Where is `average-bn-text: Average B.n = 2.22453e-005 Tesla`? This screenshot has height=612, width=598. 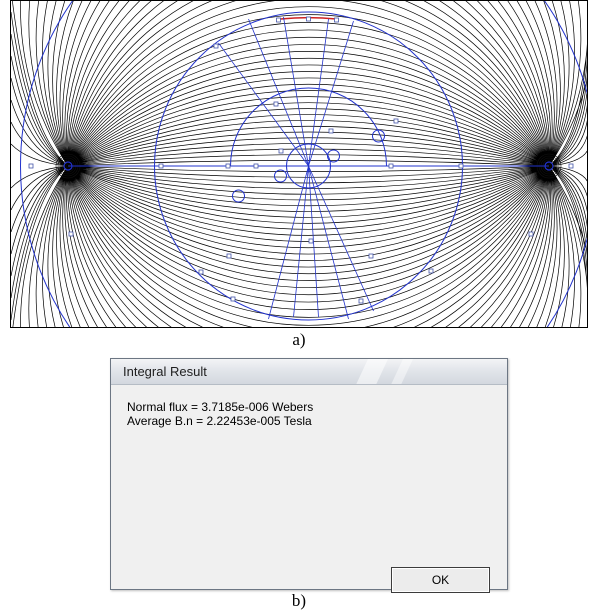
average-bn-text: Average B.n = 2.22453e-005 Tesla is located at coordinates (219, 421).